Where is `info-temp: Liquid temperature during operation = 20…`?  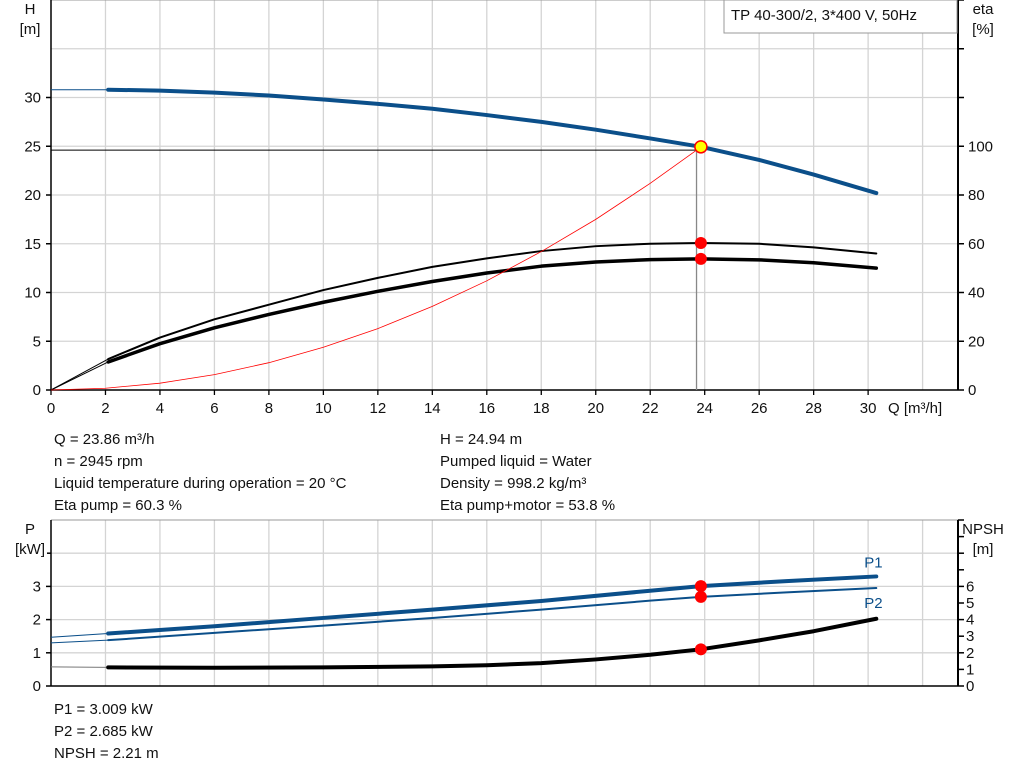 info-temp: Liquid temperature during operation = 20… is located at coordinates (200, 483).